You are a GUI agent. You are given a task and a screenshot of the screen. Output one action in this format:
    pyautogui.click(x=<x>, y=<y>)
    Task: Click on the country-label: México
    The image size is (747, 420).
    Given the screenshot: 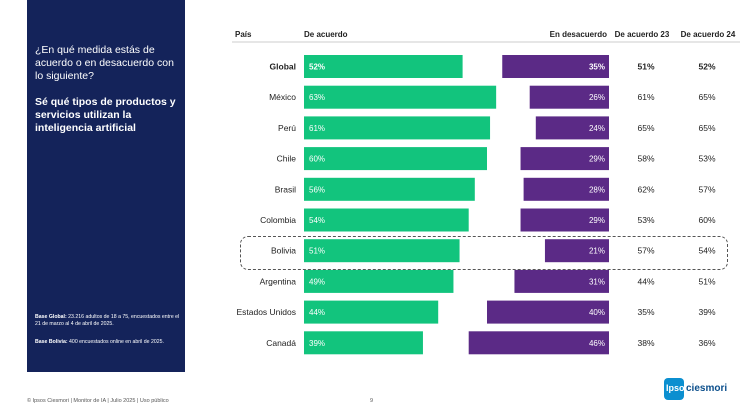 What is the action you would take?
    pyautogui.click(x=282, y=97)
    